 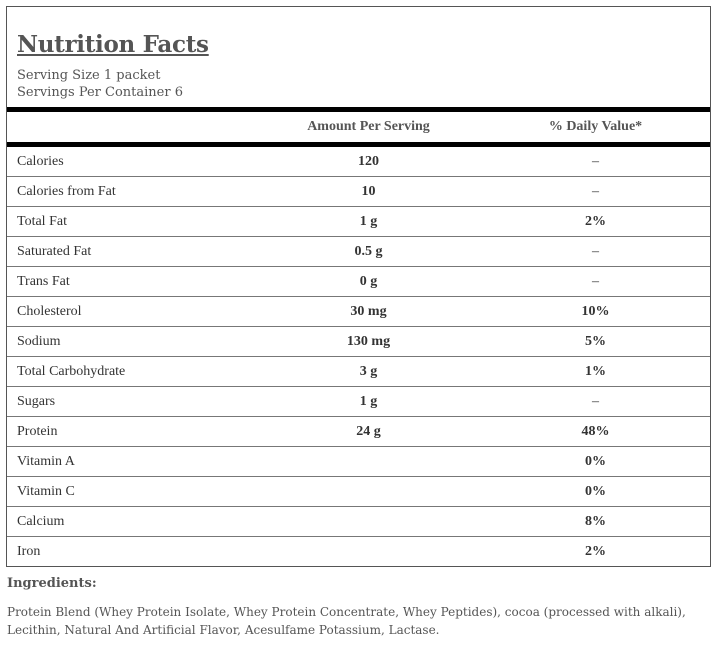 I want to click on column-header-nutrient, so click(x=131, y=127).